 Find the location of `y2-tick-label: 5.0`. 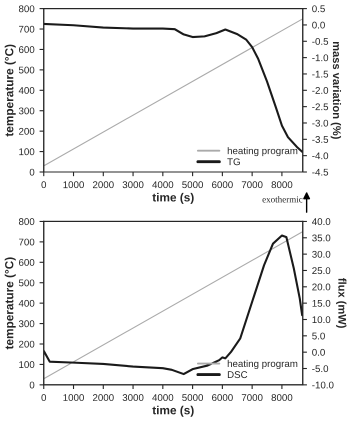

y2-tick-label: 5.0 is located at coordinates (318, 336).